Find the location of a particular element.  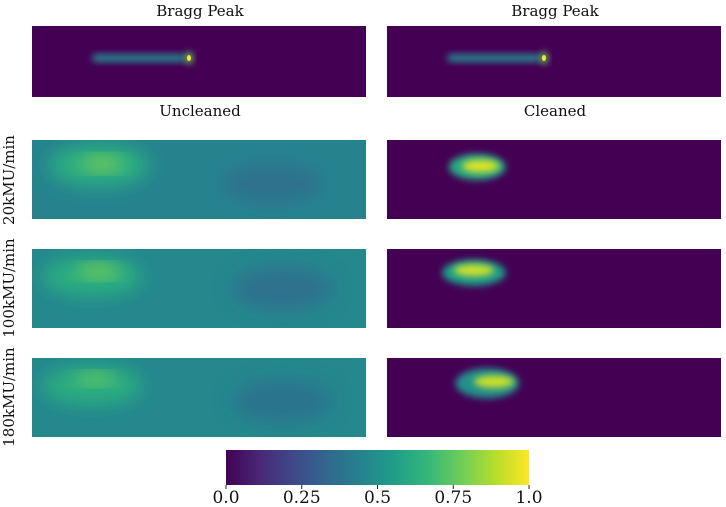

row-label-180k: 180kMU/min is located at coordinates (9, 397).